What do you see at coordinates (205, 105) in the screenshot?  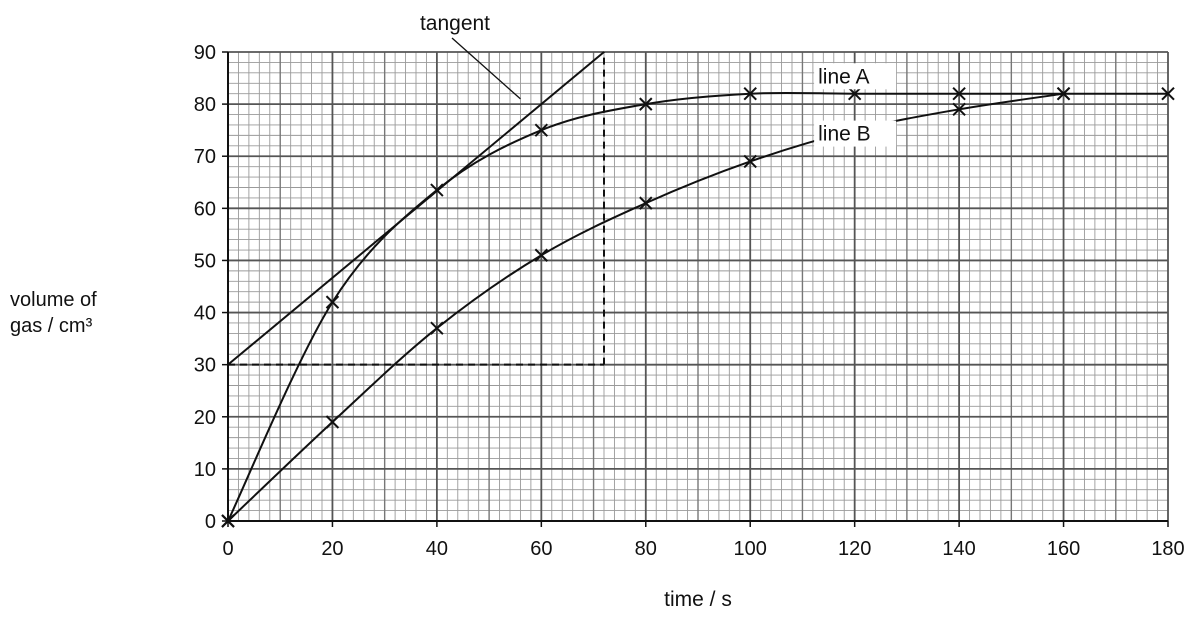 I see `y-tick-label: 80` at bounding box center [205, 105].